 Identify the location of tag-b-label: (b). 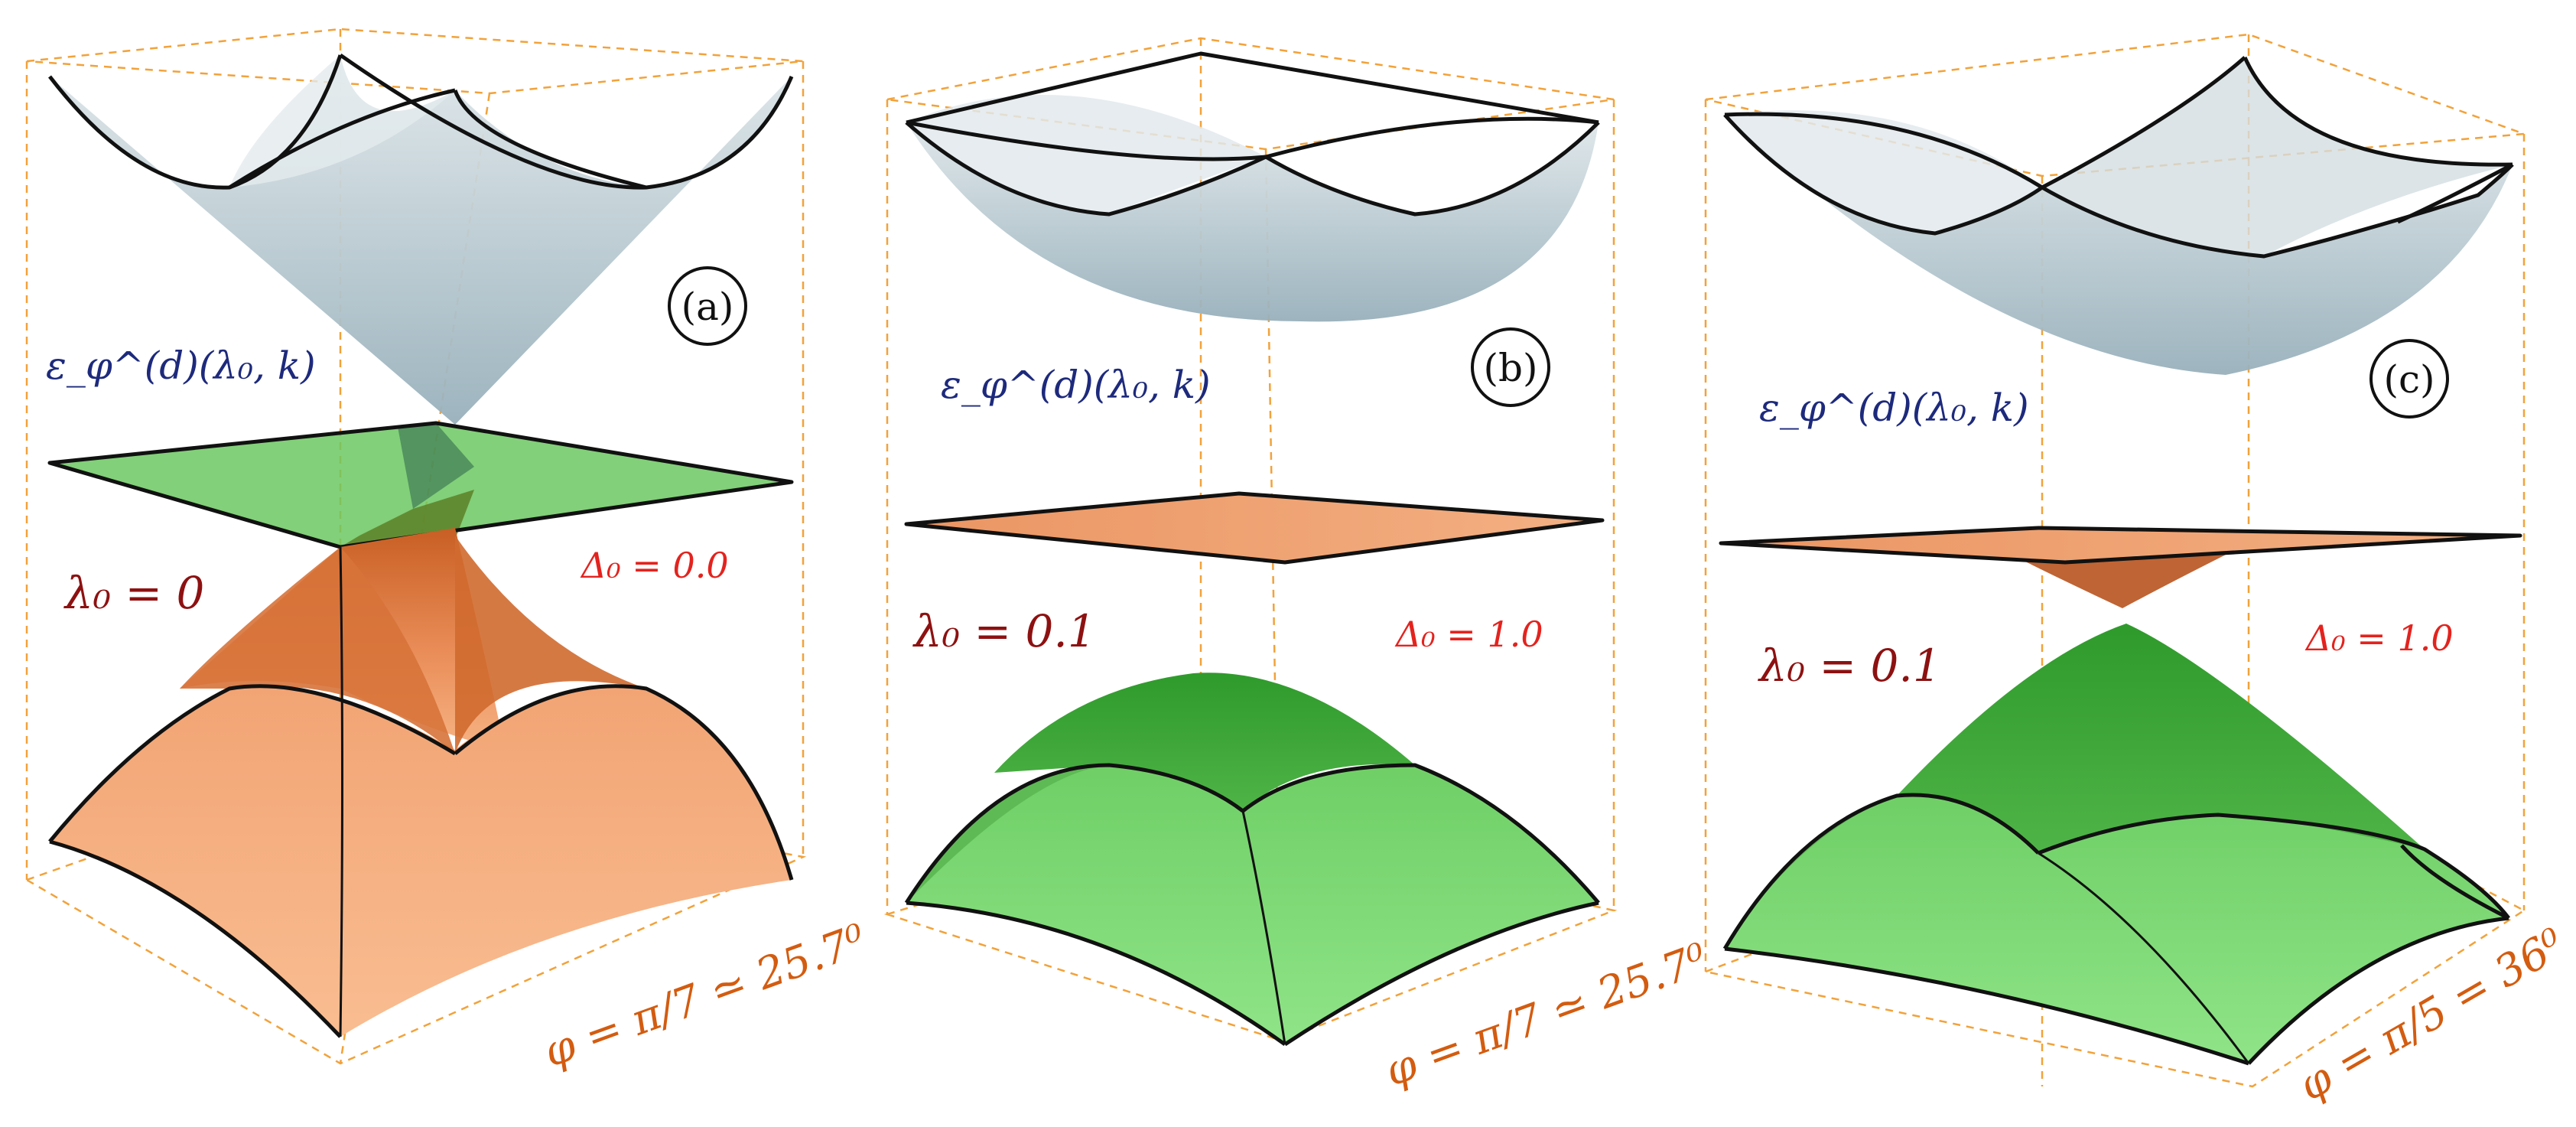
(1510, 368).